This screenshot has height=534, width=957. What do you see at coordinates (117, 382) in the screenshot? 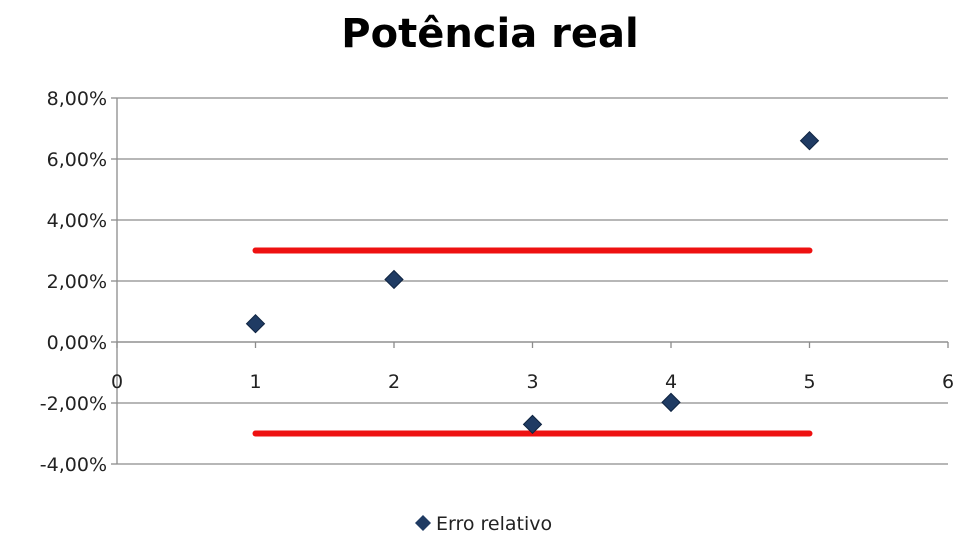
I see `x-tick-label: 0` at bounding box center [117, 382].